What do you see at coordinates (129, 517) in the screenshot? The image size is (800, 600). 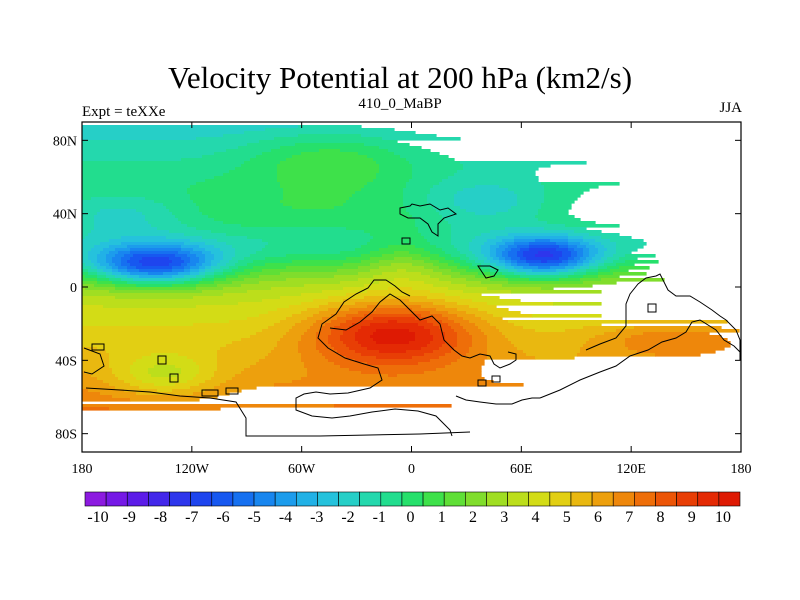 I see `colorbar-label: -9` at bounding box center [129, 517].